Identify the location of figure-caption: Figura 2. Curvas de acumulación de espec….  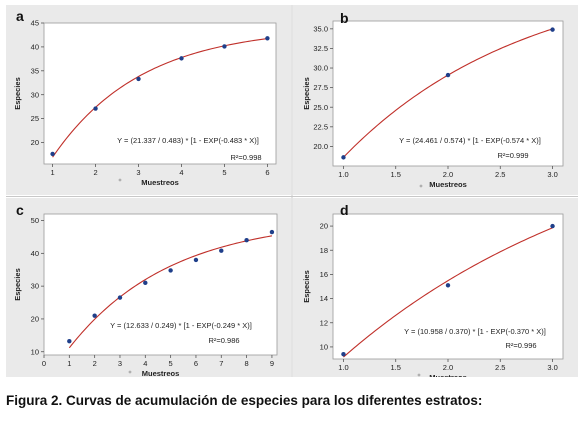
(244, 400).